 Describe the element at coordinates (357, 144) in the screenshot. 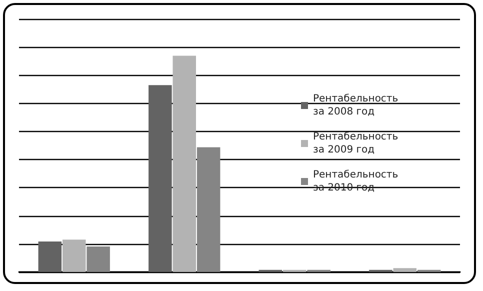

I see `legend-label: Рентабельность за 2009 год` at that location.